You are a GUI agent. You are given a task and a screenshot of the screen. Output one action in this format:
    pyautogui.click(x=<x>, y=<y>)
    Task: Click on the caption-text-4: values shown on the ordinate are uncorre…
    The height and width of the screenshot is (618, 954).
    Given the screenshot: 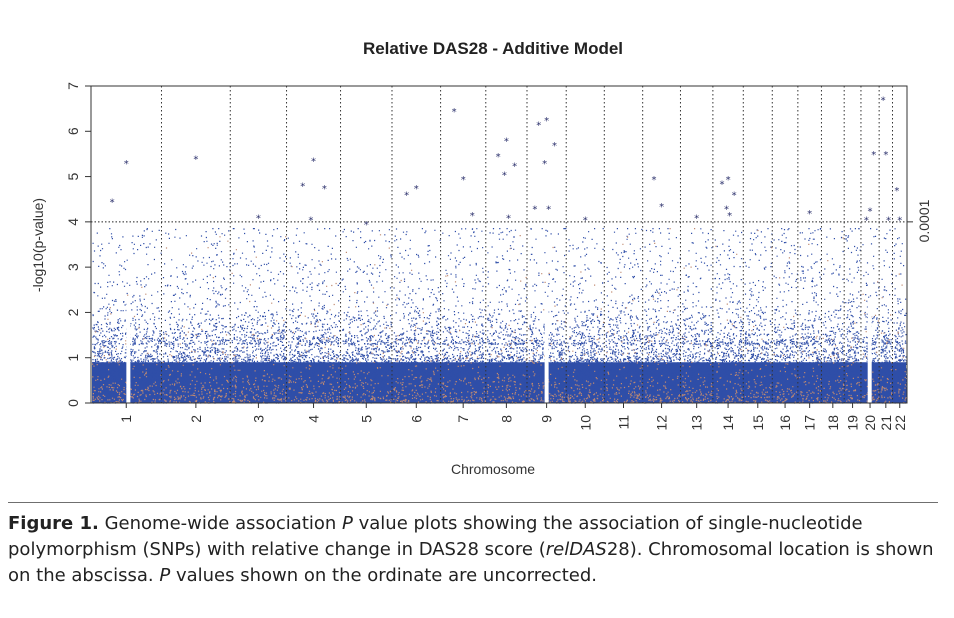 What is the action you would take?
    pyautogui.click(x=383, y=575)
    